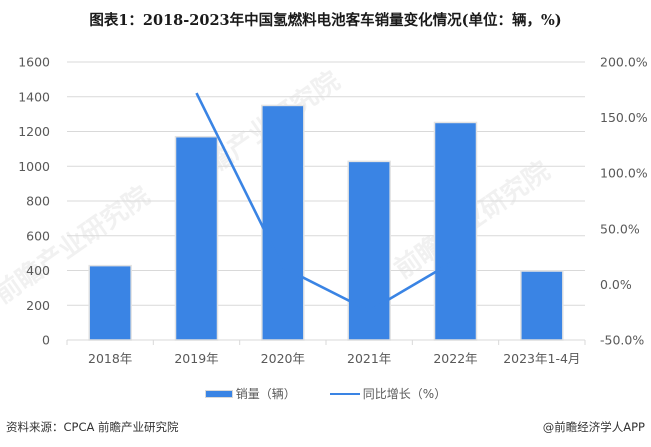  Describe the element at coordinates (218, 393) in the screenshot. I see `bar-swatch-icon` at that location.